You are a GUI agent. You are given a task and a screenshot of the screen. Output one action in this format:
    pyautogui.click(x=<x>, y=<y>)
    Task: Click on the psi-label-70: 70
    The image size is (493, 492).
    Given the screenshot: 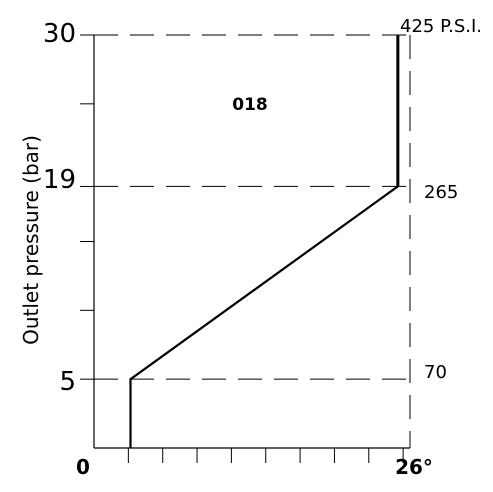 What is the action you would take?
    pyautogui.click(x=435, y=372)
    